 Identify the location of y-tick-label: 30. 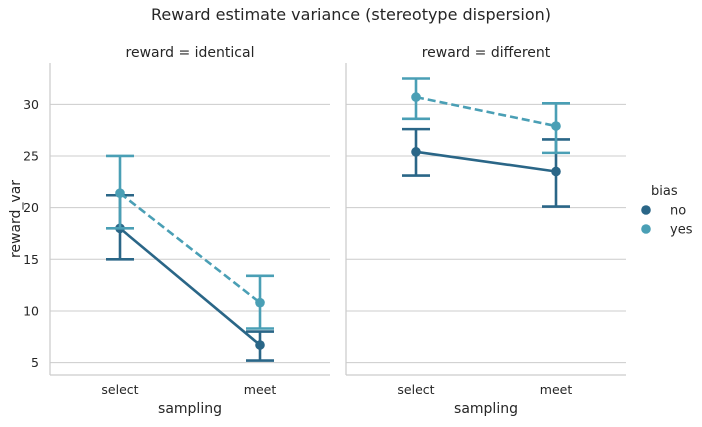
(31, 104).